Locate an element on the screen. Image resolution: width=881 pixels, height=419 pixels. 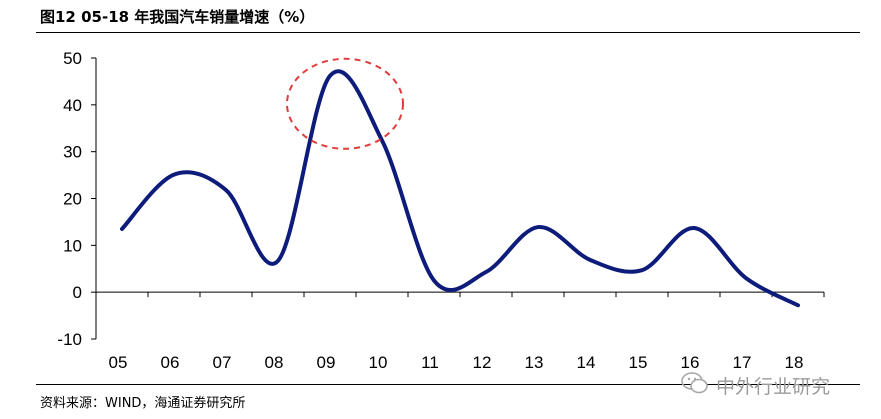
x-tick-label: 10 is located at coordinates (378, 362).